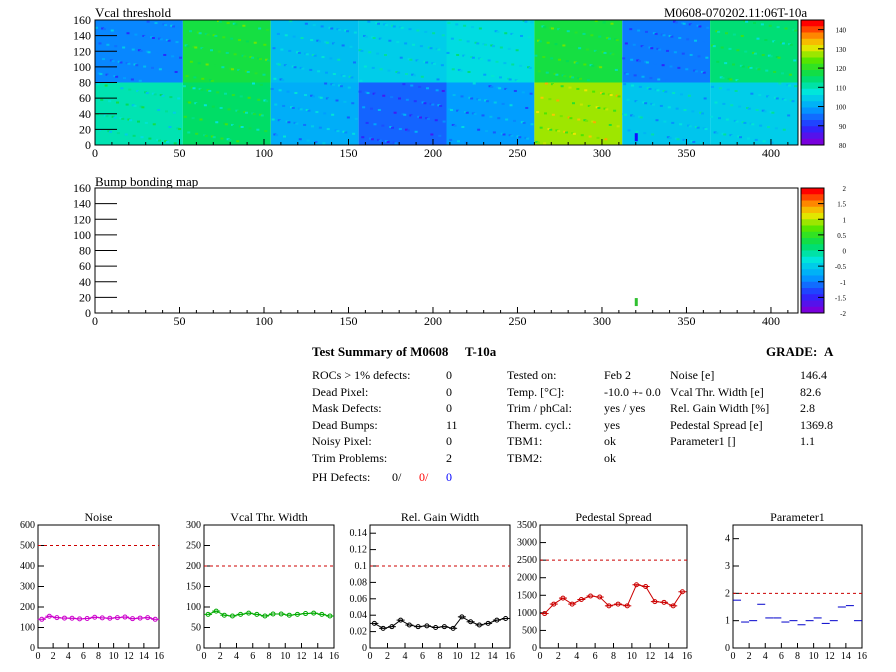 This screenshot has width=896, height=672. Describe the element at coordinates (82, 51) in the screenshot. I see `y-tick-label: 120` at that location.